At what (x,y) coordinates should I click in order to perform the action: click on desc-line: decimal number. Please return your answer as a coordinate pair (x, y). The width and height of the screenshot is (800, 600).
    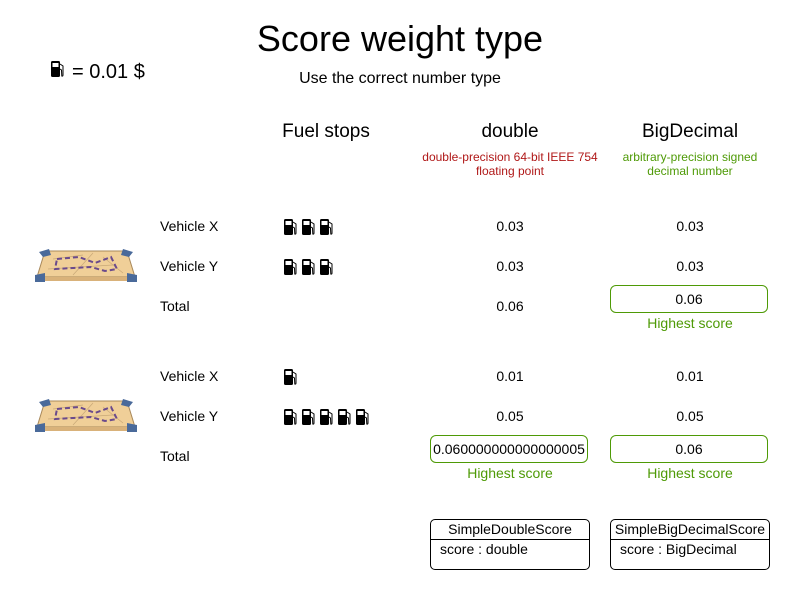
    Looking at the image, I should click on (690, 171).